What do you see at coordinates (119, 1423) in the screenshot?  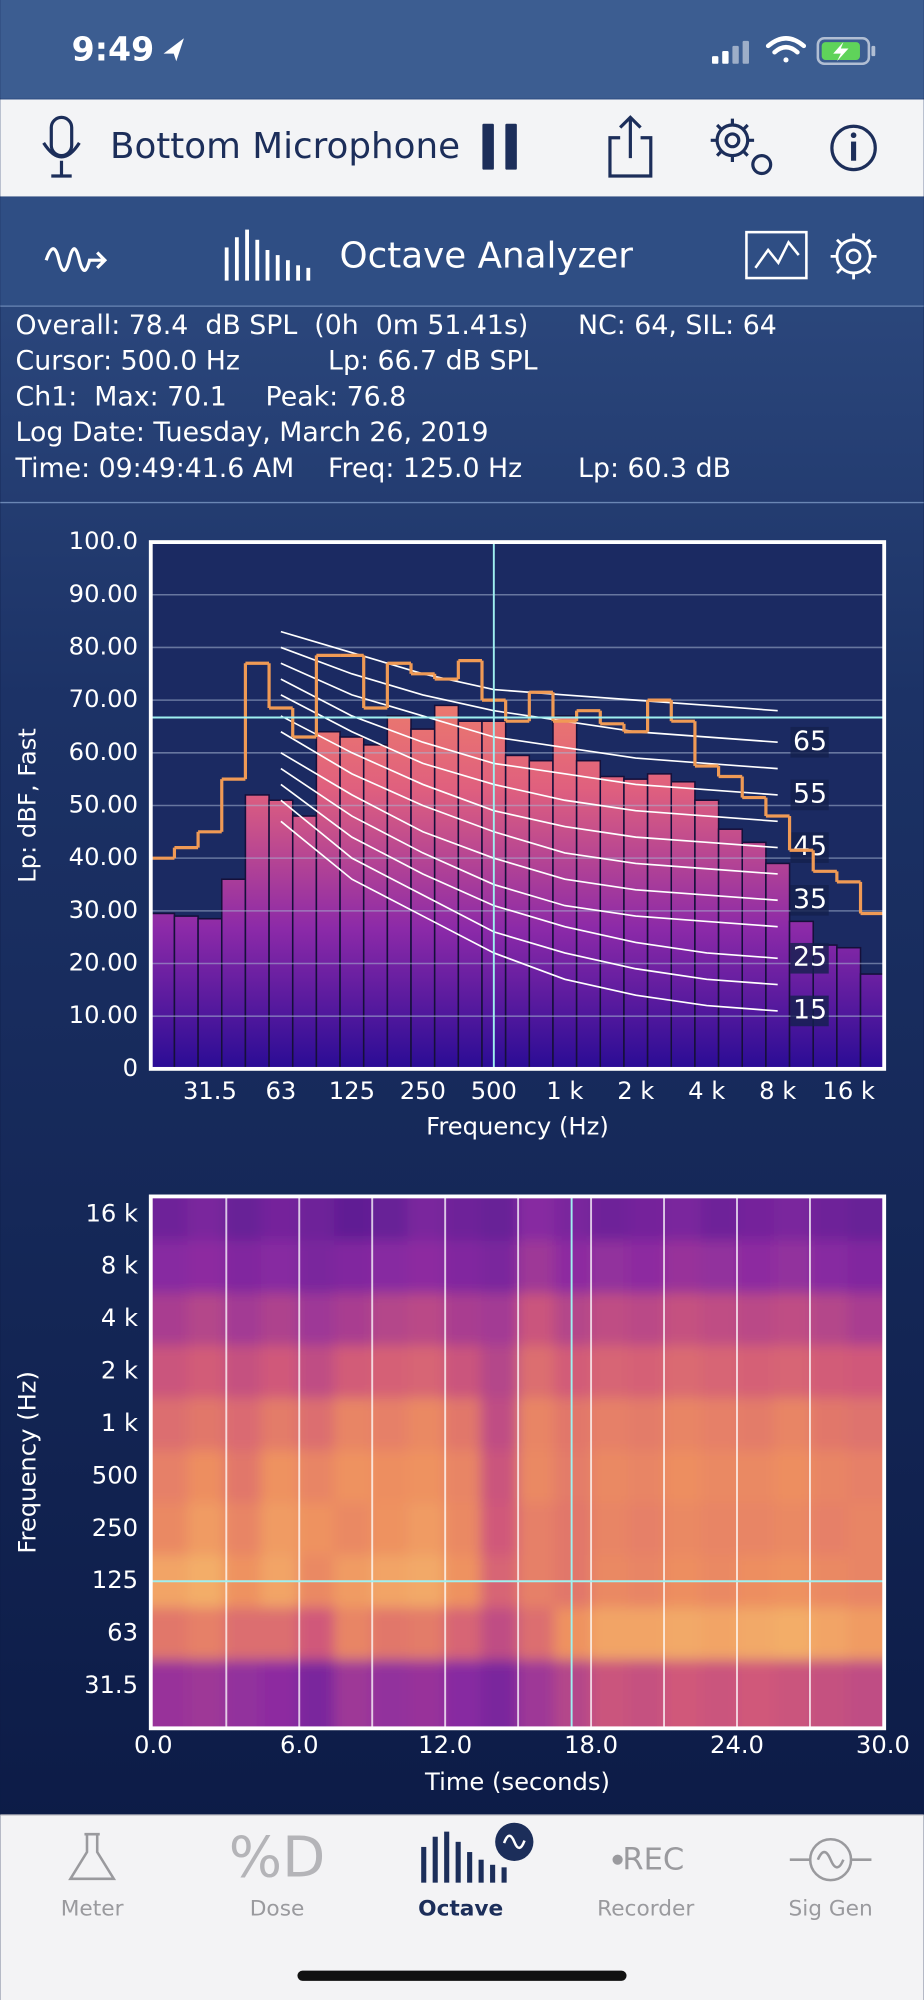 I see `y-tick-label: 1 k` at bounding box center [119, 1423].